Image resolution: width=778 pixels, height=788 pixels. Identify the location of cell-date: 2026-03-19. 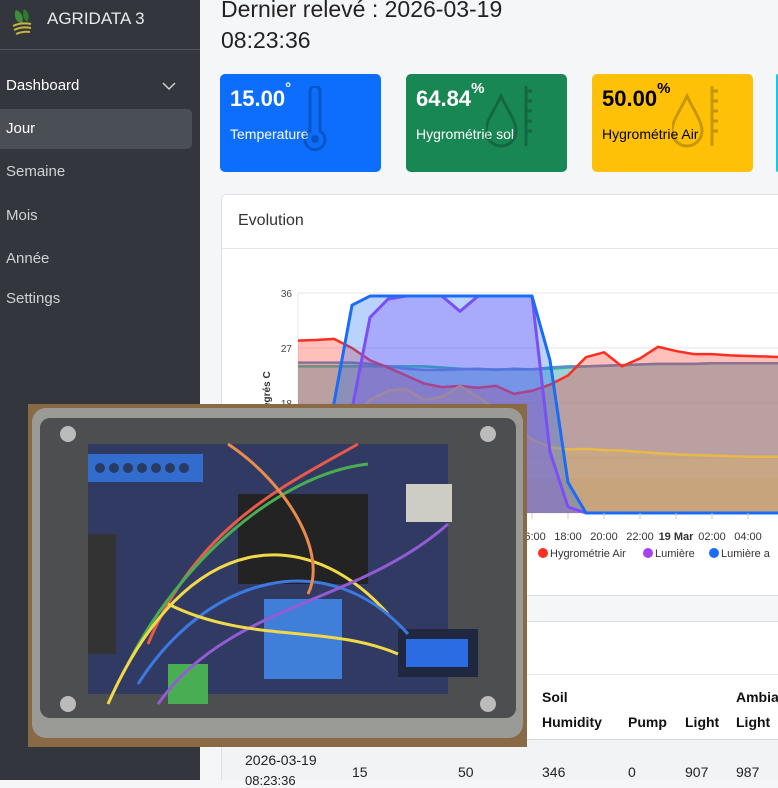
(281, 760).